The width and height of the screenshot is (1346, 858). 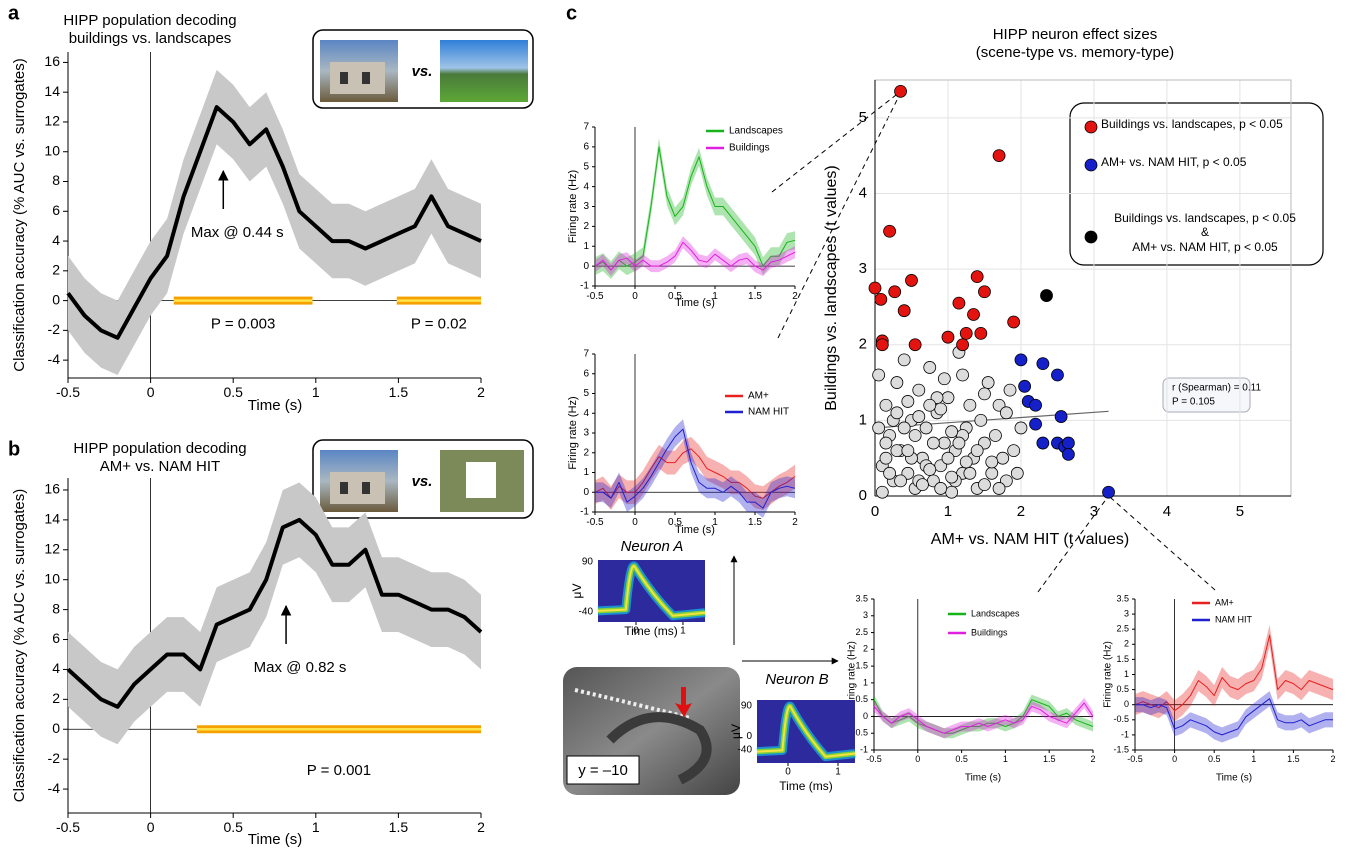 I want to click on y-tick-label: 14, so click(x=52, y=91).